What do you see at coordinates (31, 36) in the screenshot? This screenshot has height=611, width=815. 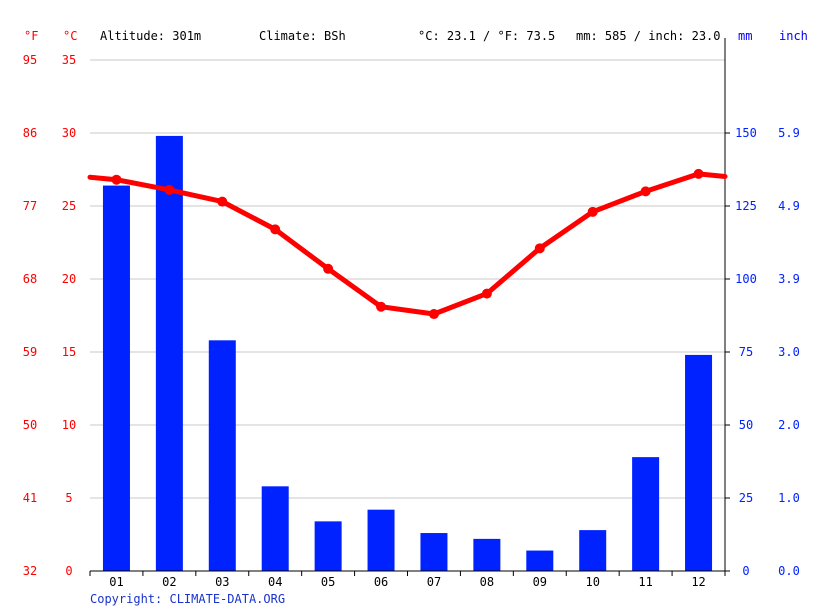 I see `fahrenheit-unit-label: °F` at bounding box center [31, 36].